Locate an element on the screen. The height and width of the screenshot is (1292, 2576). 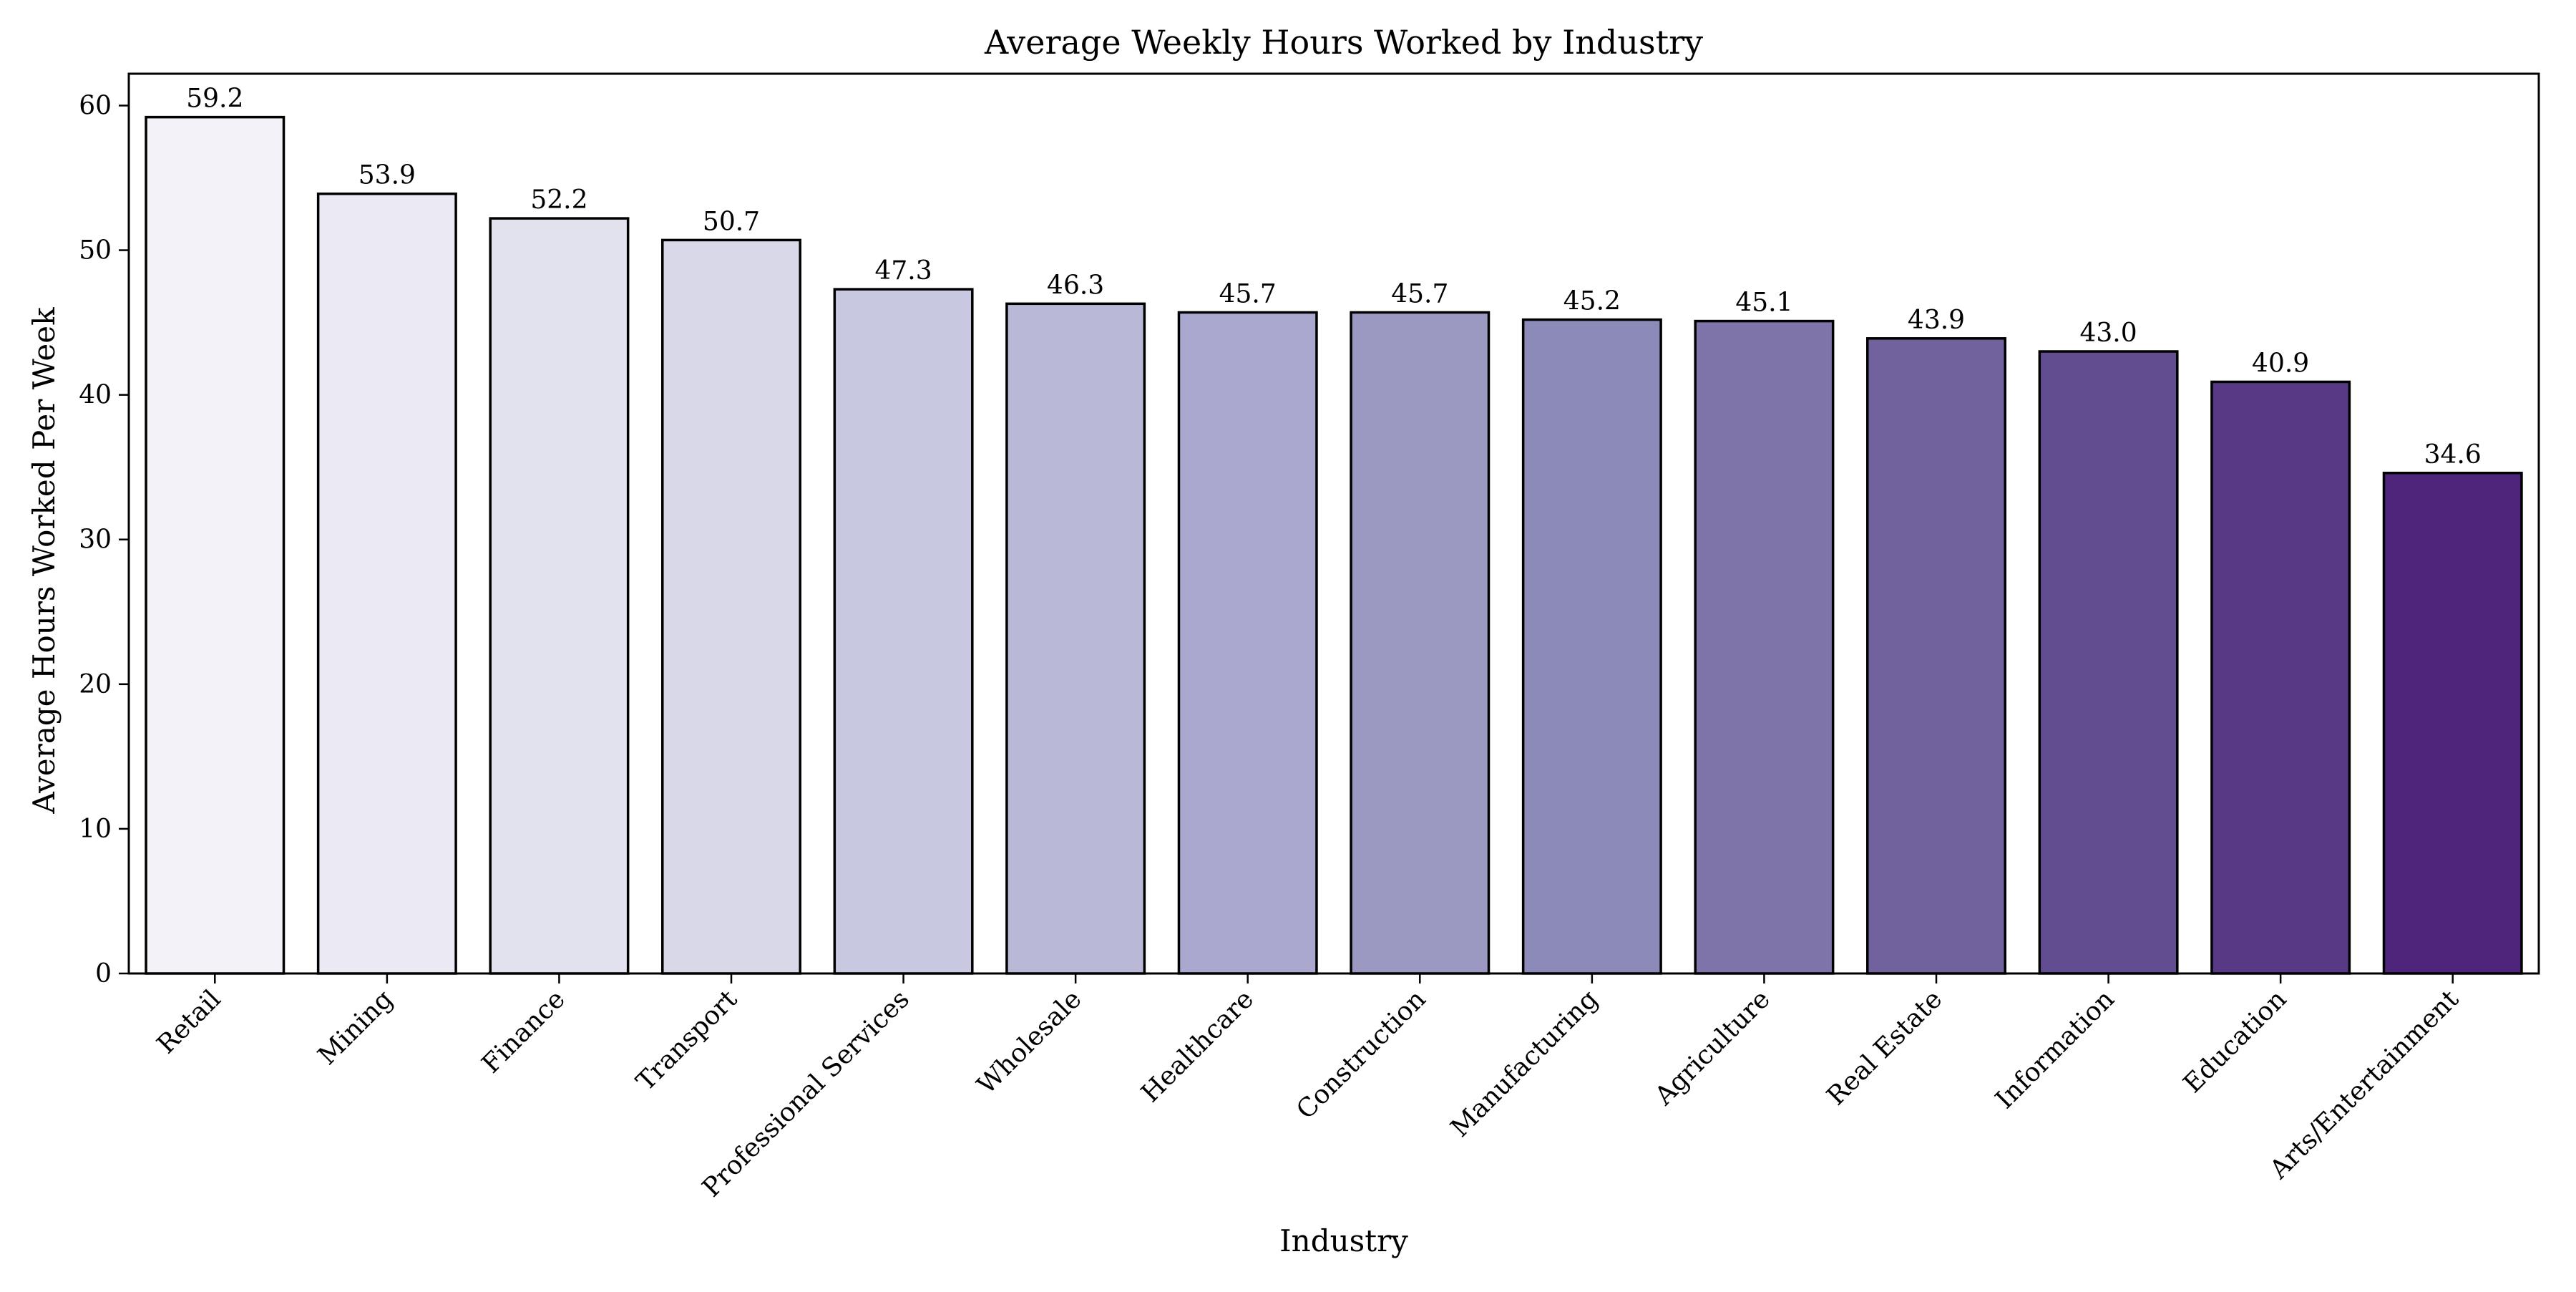
bar-manufacturing is located at coordinates (1591, 646).